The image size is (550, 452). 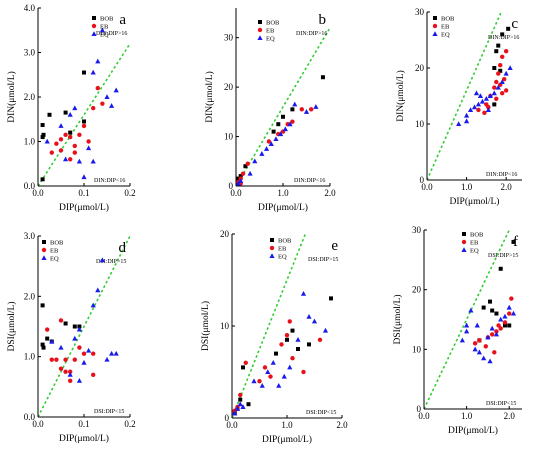 I want to click on panel-letter: f, so click(x=515, y=242).